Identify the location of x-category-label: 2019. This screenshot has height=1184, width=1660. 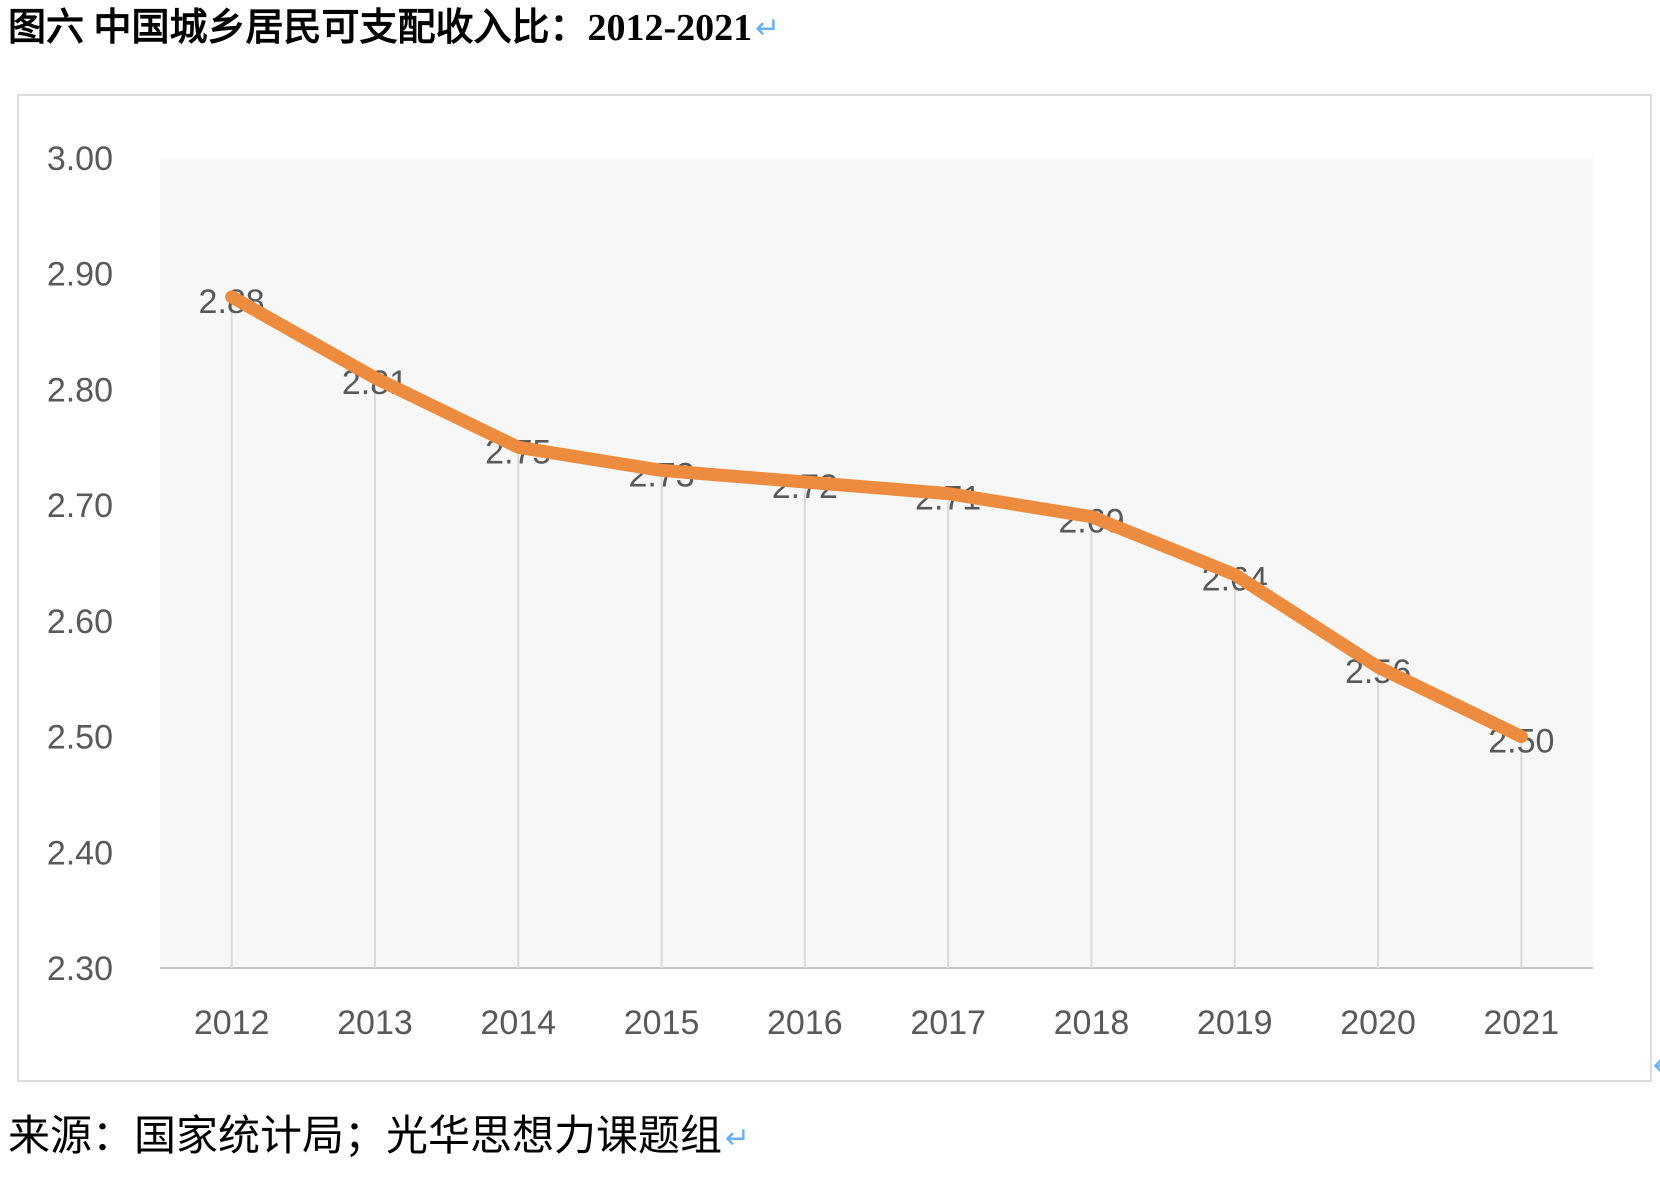
(1235, 1023).